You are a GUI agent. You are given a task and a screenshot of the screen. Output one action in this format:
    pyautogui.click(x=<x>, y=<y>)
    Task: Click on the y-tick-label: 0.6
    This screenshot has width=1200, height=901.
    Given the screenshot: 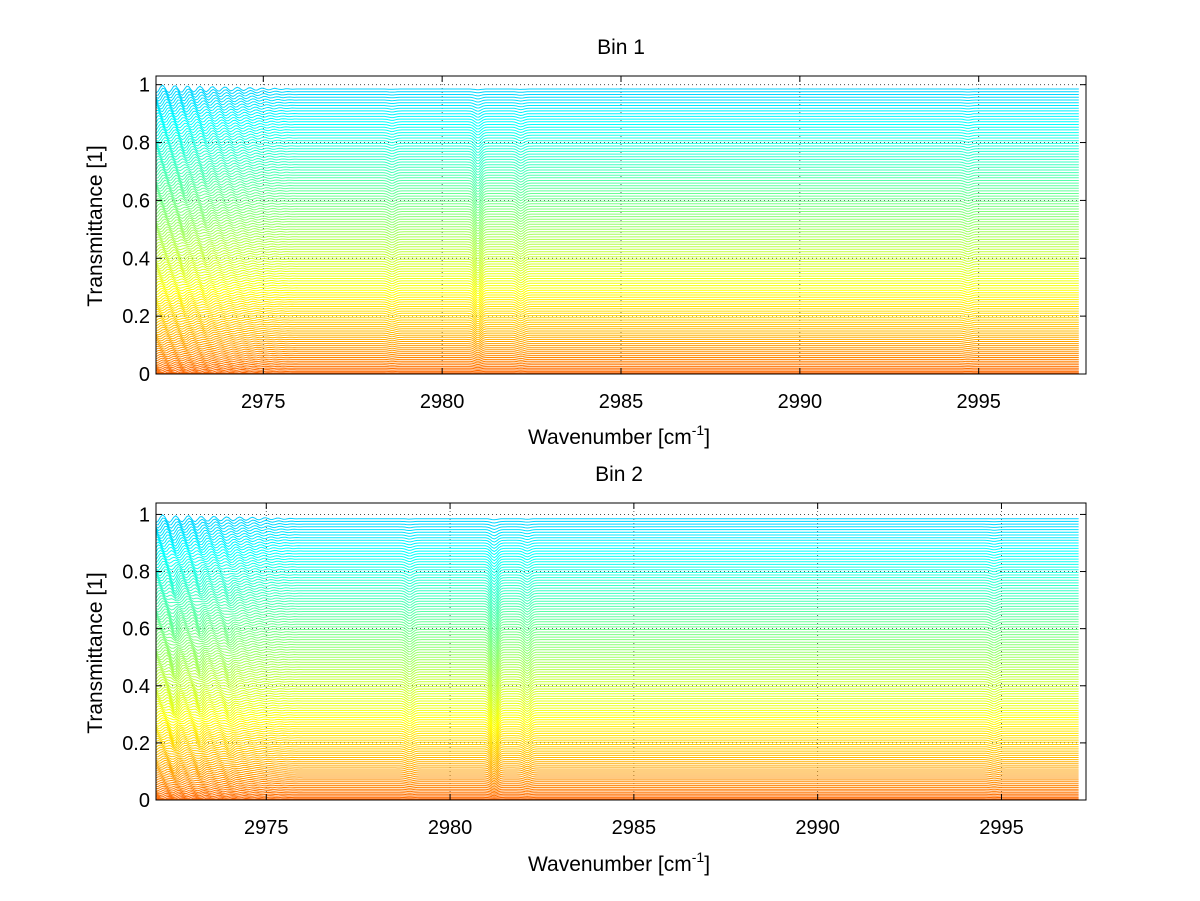 What is the action you would take?
    pyautogui.click(x=136, y=201)
    